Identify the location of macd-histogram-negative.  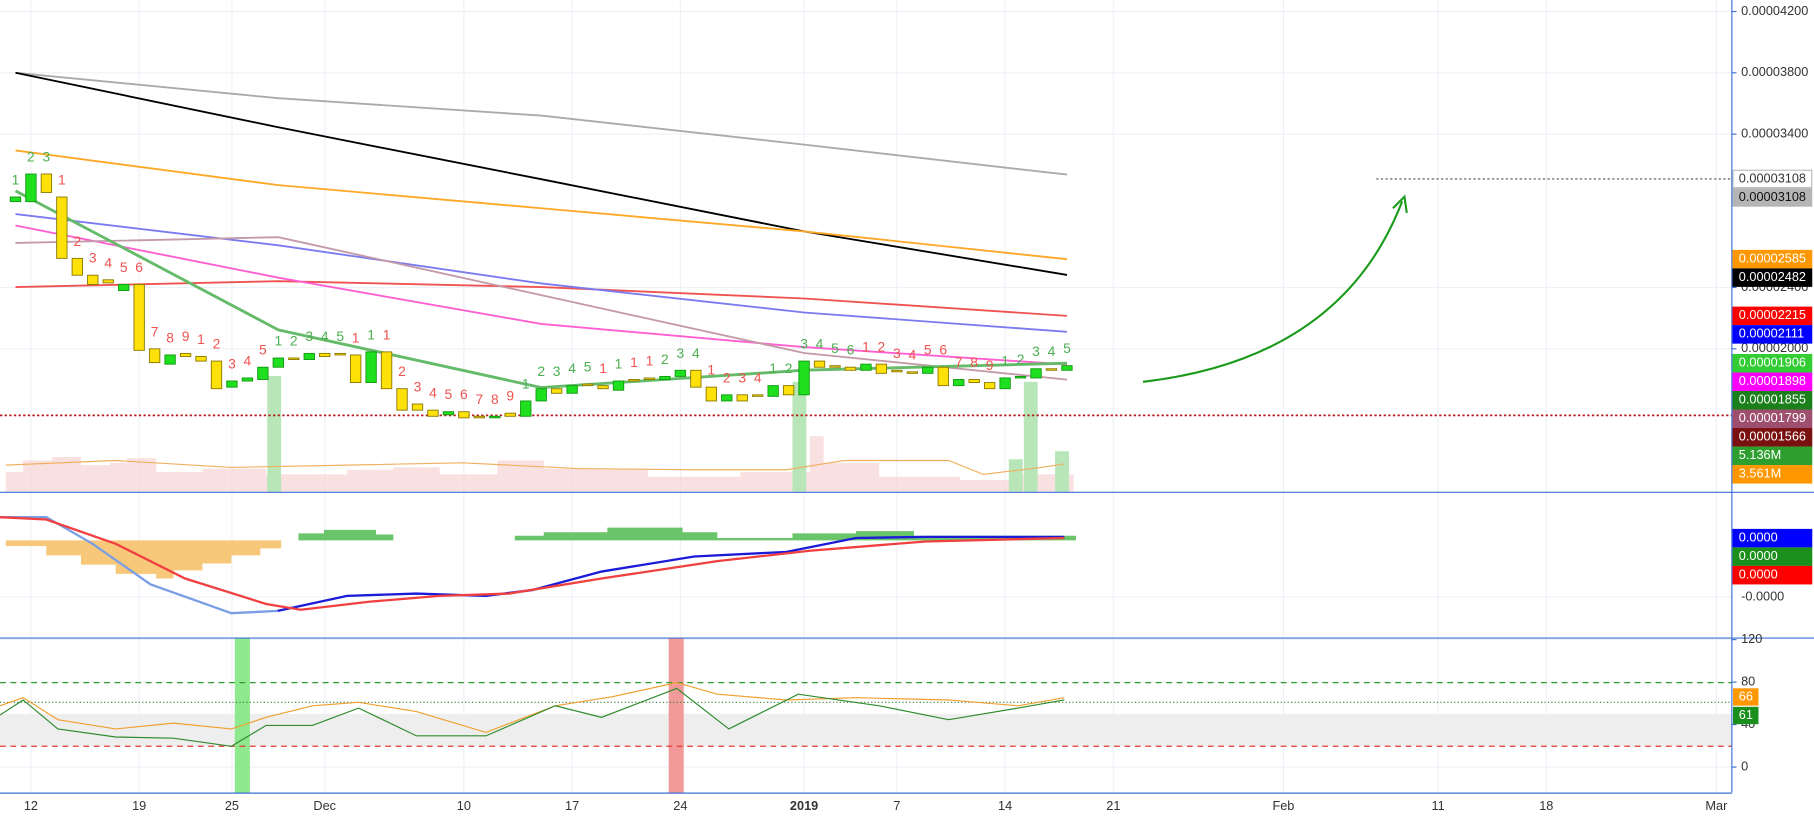
(143, 559).